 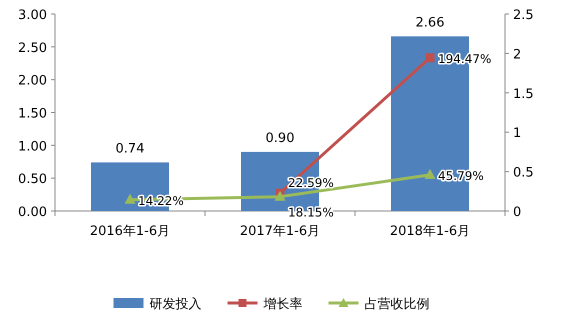 What do you see at coordinates (176, 304) in the screenshot?
I see `legend-label: 研发投入` at bounding box center [176, 304].